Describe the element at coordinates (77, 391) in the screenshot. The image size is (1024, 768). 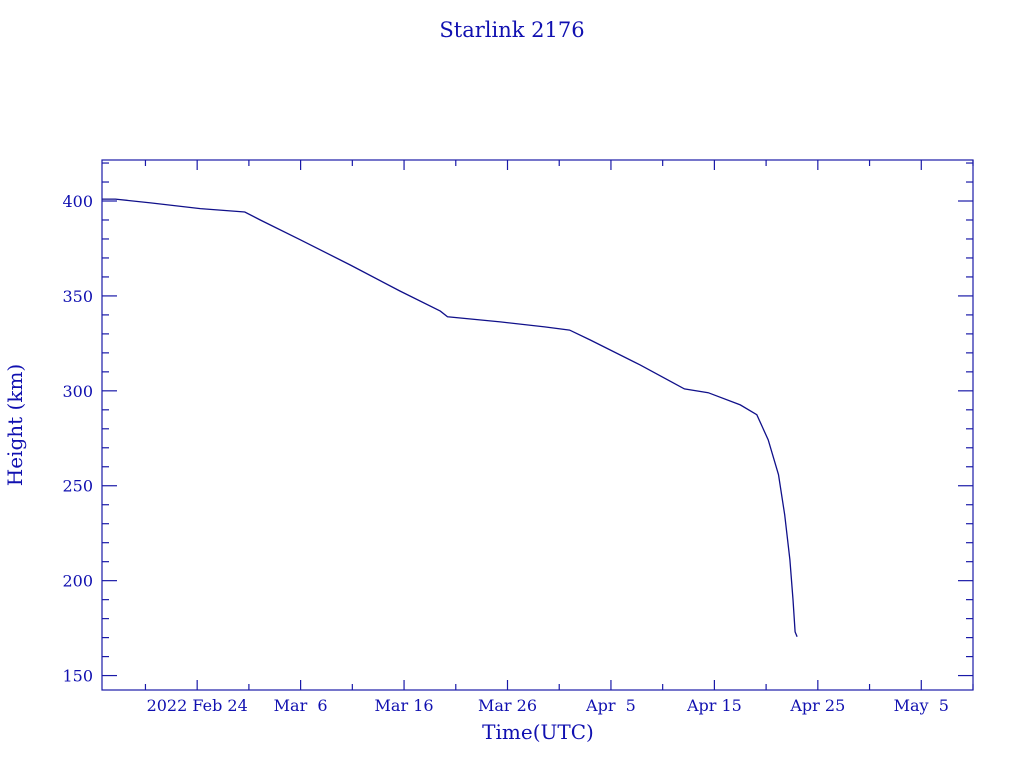
I see `y-tick-label: 300` at that location.